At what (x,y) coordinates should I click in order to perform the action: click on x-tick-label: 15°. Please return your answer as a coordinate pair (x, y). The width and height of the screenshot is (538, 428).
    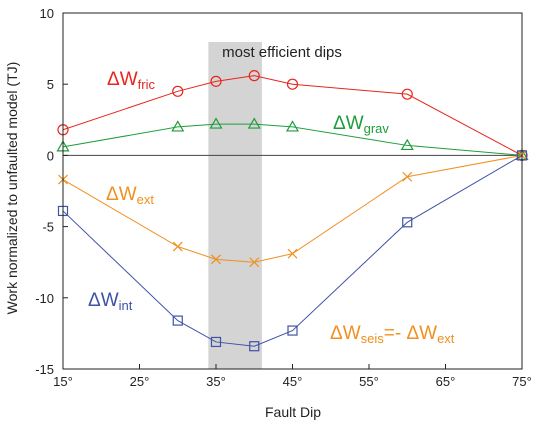
    Looking at the image, I should click on (63, 381).